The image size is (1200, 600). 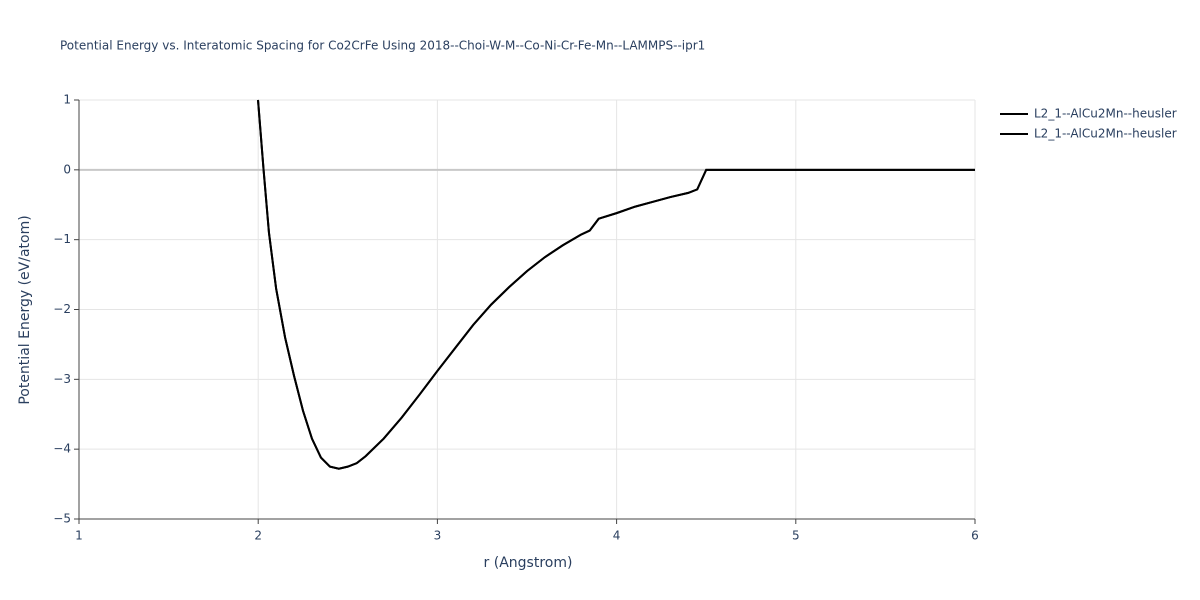 What do you see at coordinates (438, 536) in the screenshot?
I see `x-tick-label: 3` at bounding box center [438, 536].